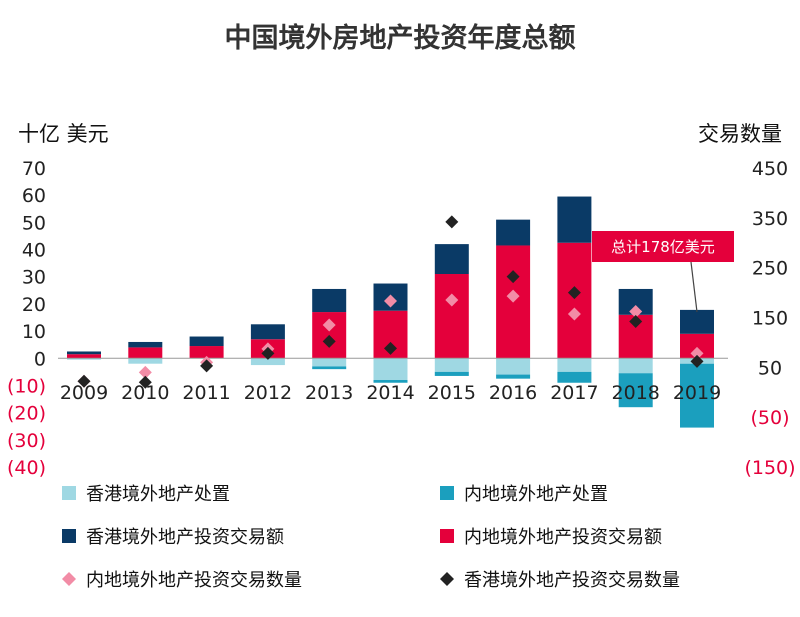  Describe the element at coordinates (206, 393) in the screenshot. I see `x-category-label: 2011` at that location.